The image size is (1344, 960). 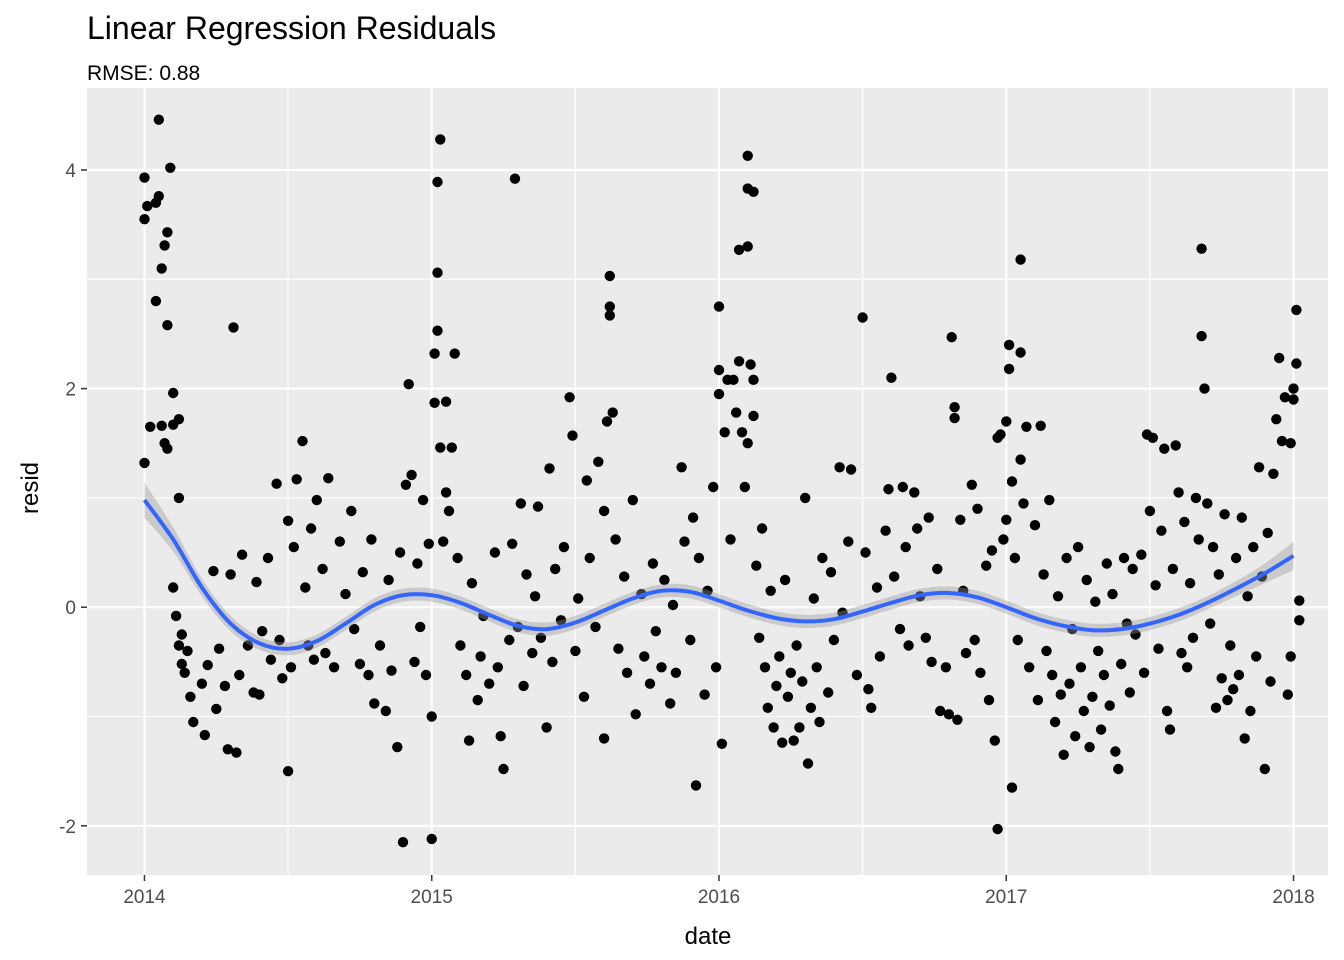 What do you see at coordinates (70, 608) in the screenshot?
I see `y-tick-label: 0` at bounding box center [70, 608].